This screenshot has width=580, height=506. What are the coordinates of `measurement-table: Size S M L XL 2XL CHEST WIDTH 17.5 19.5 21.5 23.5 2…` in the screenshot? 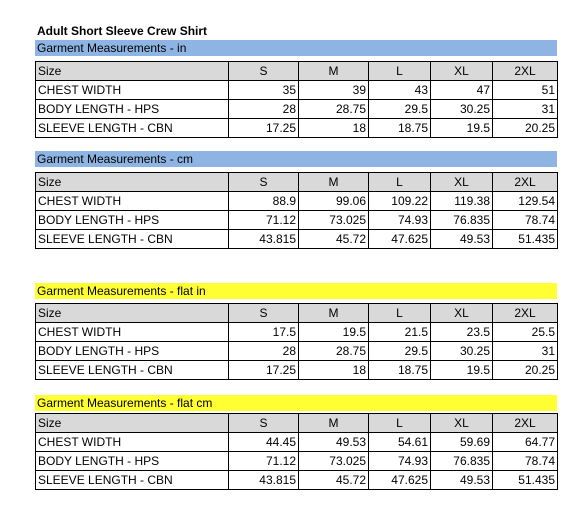 It's located at (296, 341).